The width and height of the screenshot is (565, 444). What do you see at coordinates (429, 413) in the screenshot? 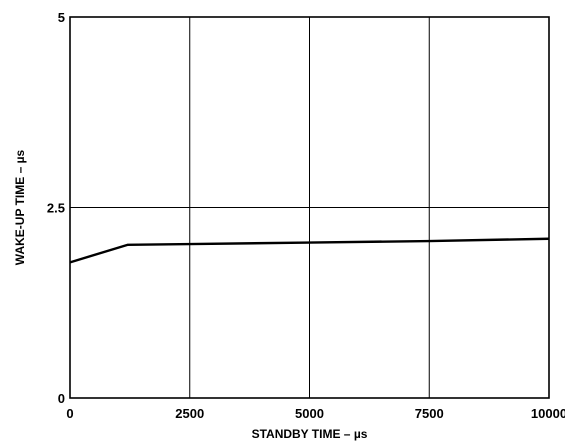
I see `x-tick-label: 7500` at bounding box center [429, 413].